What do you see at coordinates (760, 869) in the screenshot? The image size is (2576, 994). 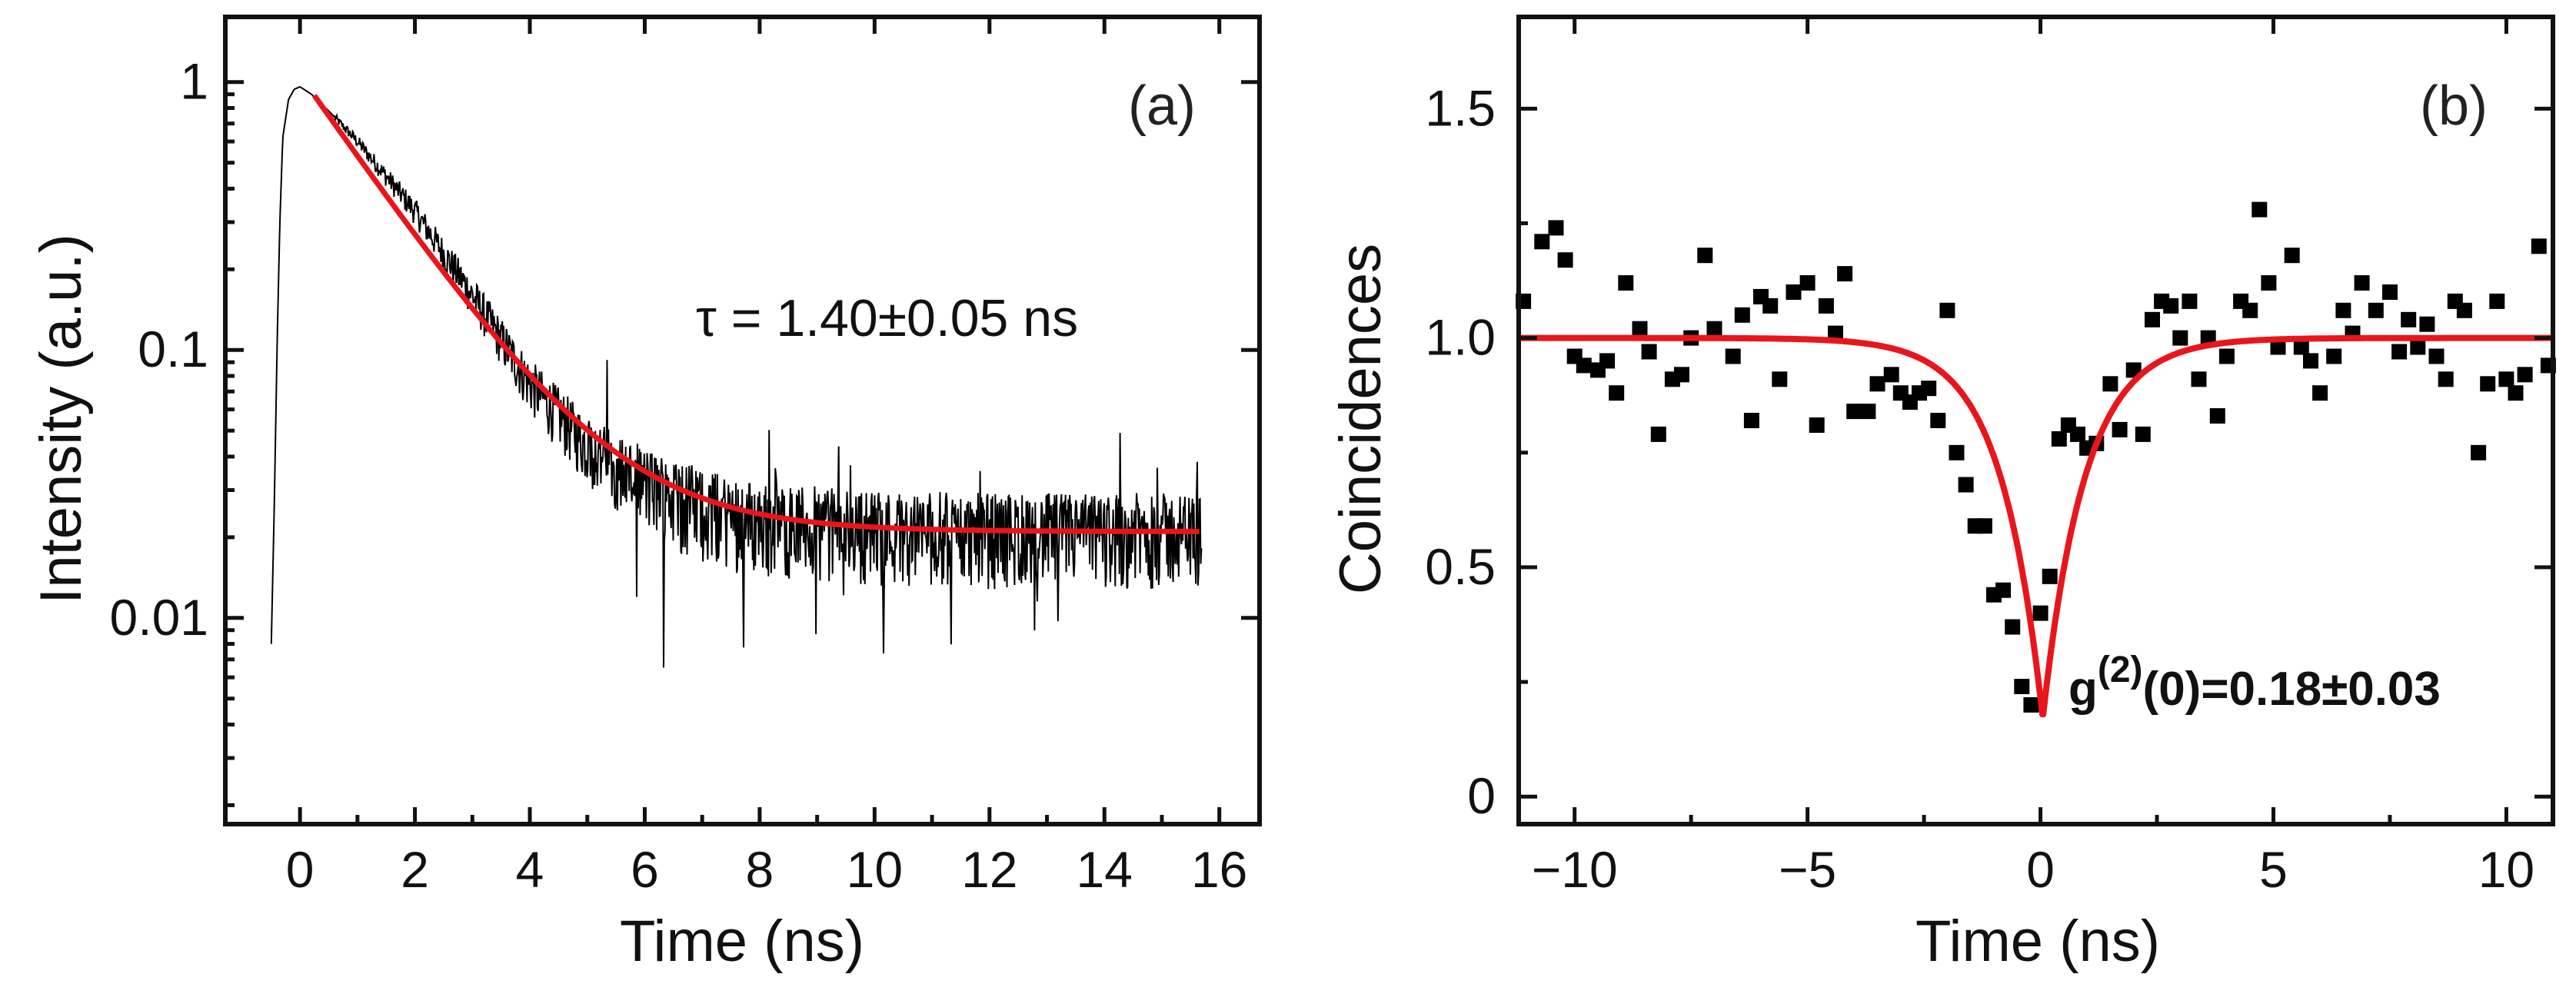 I see `panel-a-xtick-label: 8` at bounding box center [760, 869].